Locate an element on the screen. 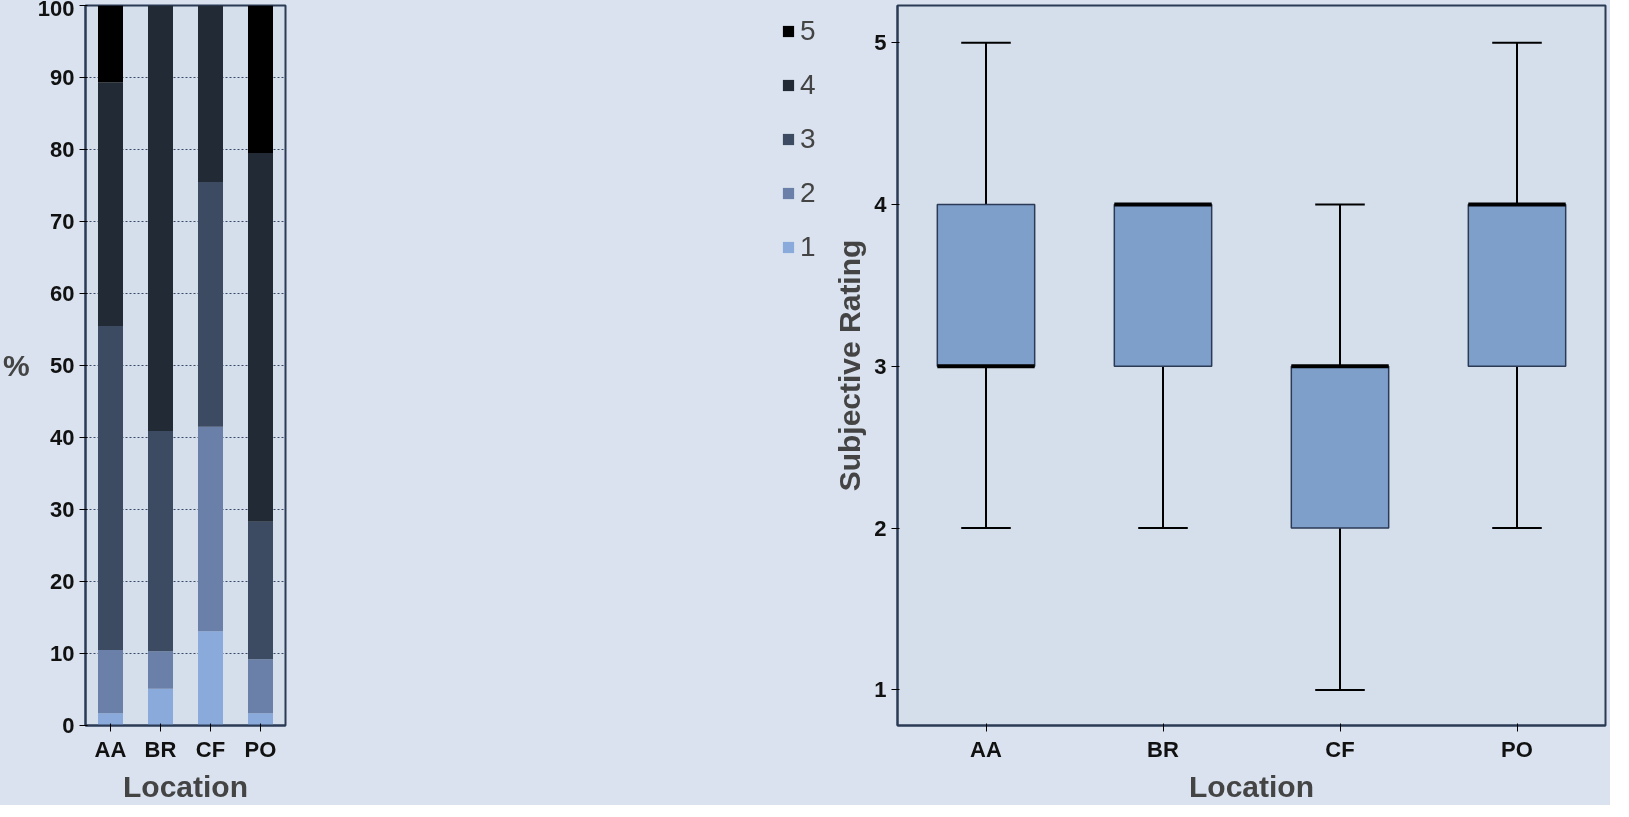  y-tick-label: 70 is located at coordinates (62, 221).